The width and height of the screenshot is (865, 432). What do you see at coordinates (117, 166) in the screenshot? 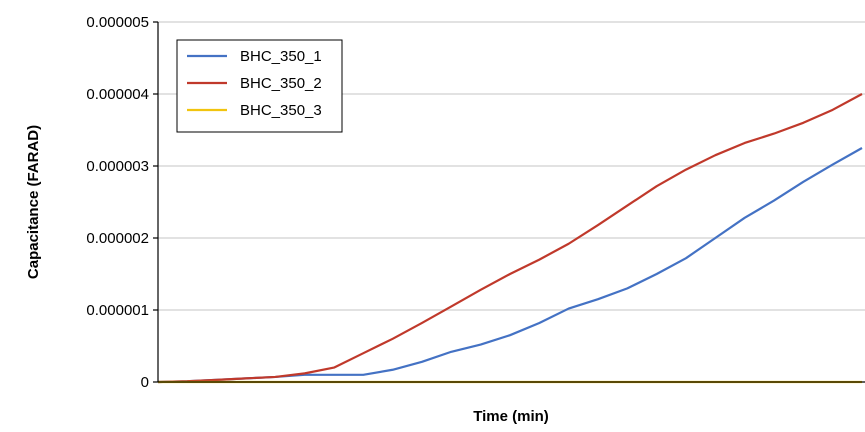
I see `y-tick-label: 0.000003` at bounding box center [117, 166].